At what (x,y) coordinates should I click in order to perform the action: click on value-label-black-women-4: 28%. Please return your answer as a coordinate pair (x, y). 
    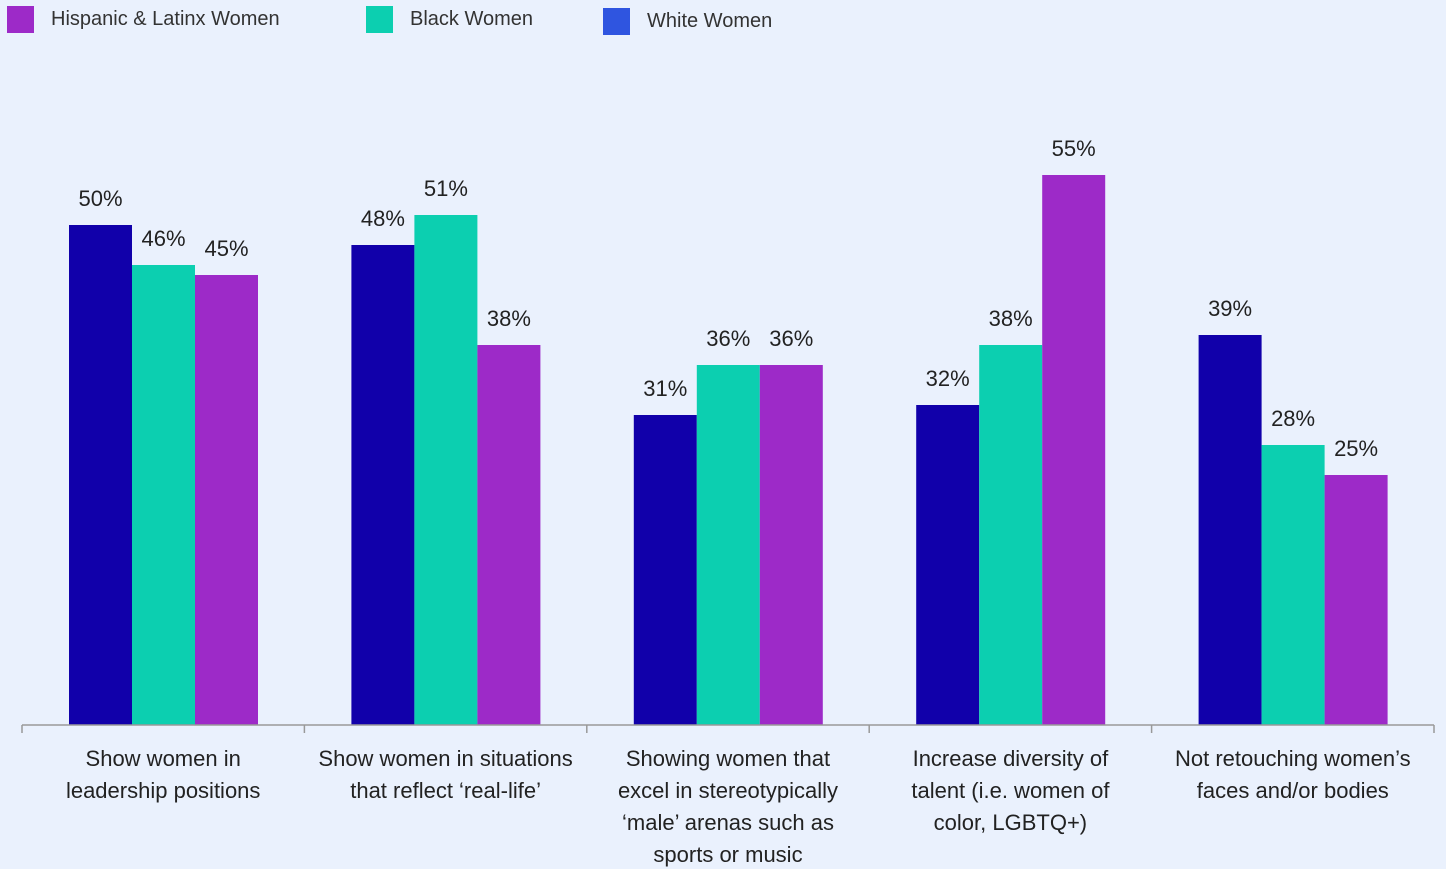
    Looking at the image, I should click on (1293, 418).